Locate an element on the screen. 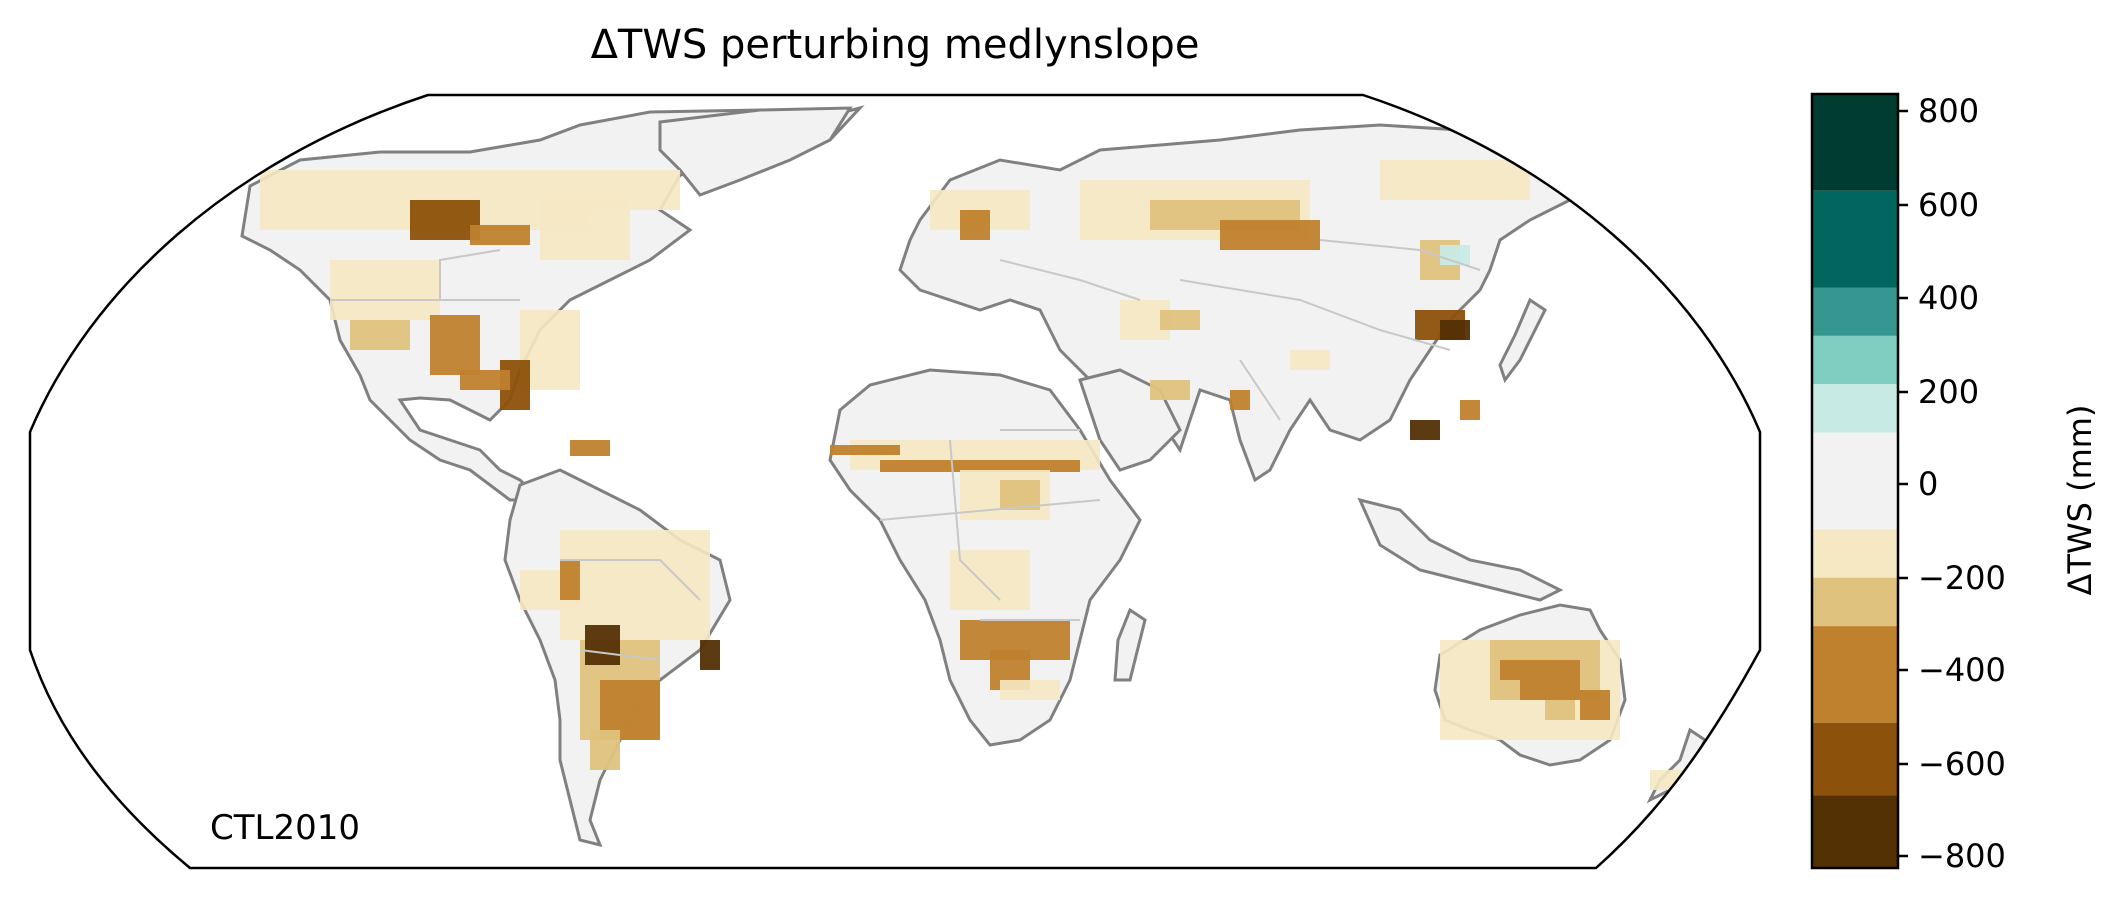  colorbar-tick-label: 800 is located at coordinates (1948, 111).